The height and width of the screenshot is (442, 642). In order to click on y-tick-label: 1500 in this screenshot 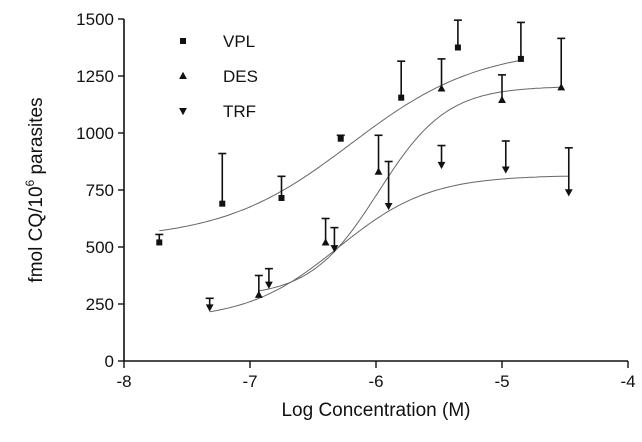, I will do `click(95, 19)`.